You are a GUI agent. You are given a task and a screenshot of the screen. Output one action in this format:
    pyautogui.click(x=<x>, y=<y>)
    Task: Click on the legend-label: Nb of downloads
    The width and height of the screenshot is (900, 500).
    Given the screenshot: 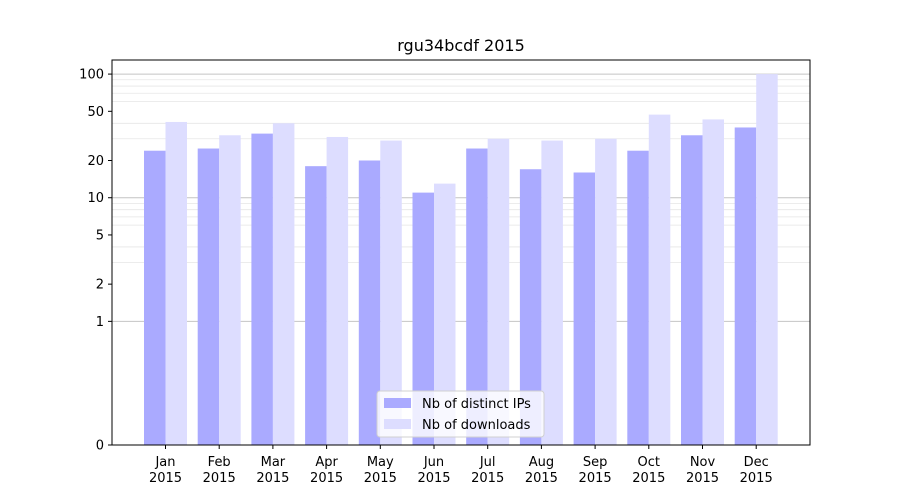 What is the action you would take?
    pyautogui.click(x=476, y=425)
    